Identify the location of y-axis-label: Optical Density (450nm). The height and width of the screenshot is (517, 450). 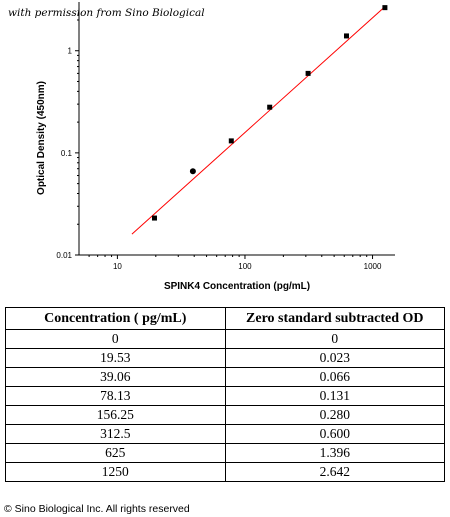
(41, 138).